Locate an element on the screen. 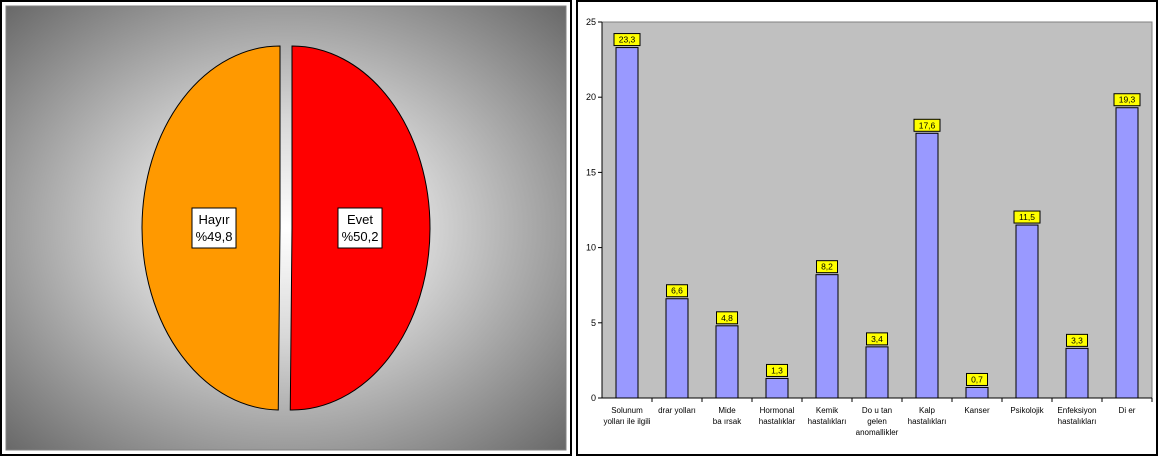  pie-value-label: %49,8 is located at coordinates (214, 236).